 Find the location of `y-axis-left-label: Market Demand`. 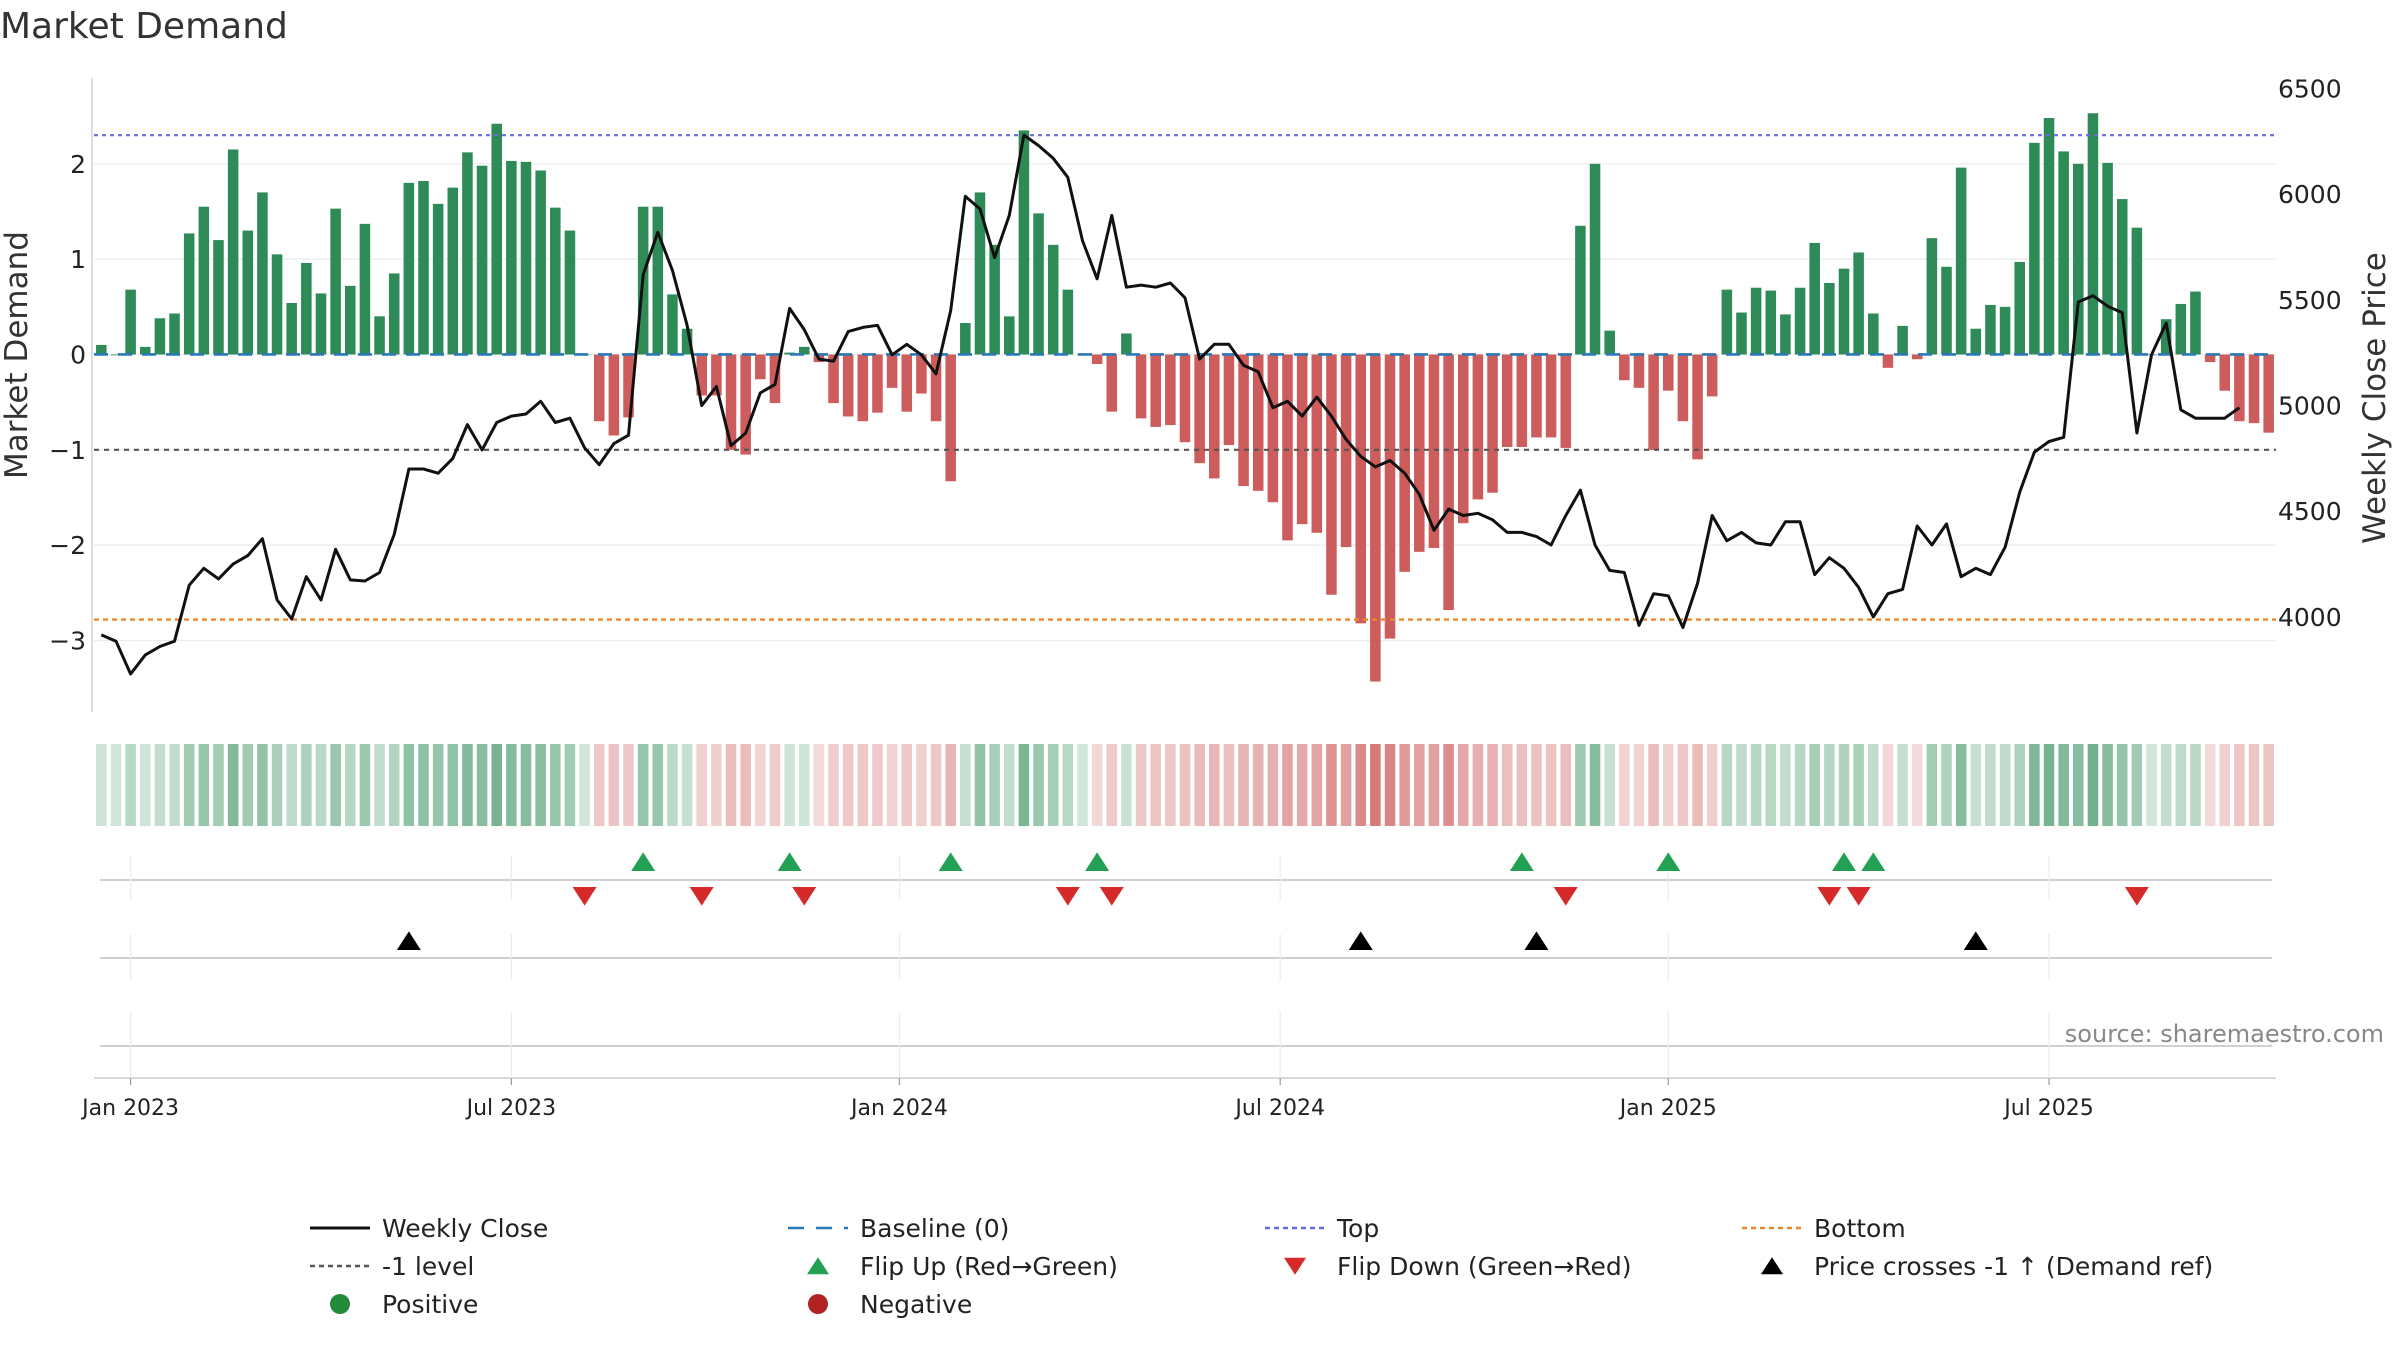

y-axis-left-label: Market Demand is located at coordinates (17, 355).